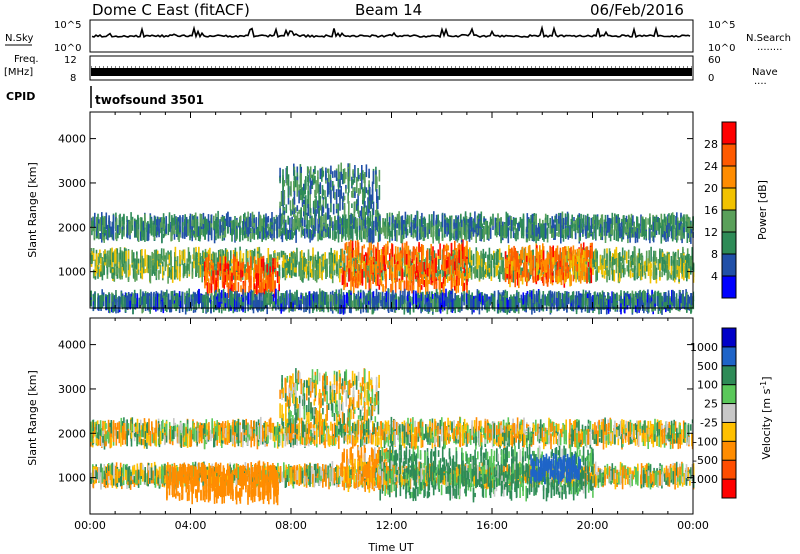  What do you see at coordinates (105, 97) in the screenshot?
I see `cpid-row: CPID twofsound 3501` at bounding box center [105, 97].